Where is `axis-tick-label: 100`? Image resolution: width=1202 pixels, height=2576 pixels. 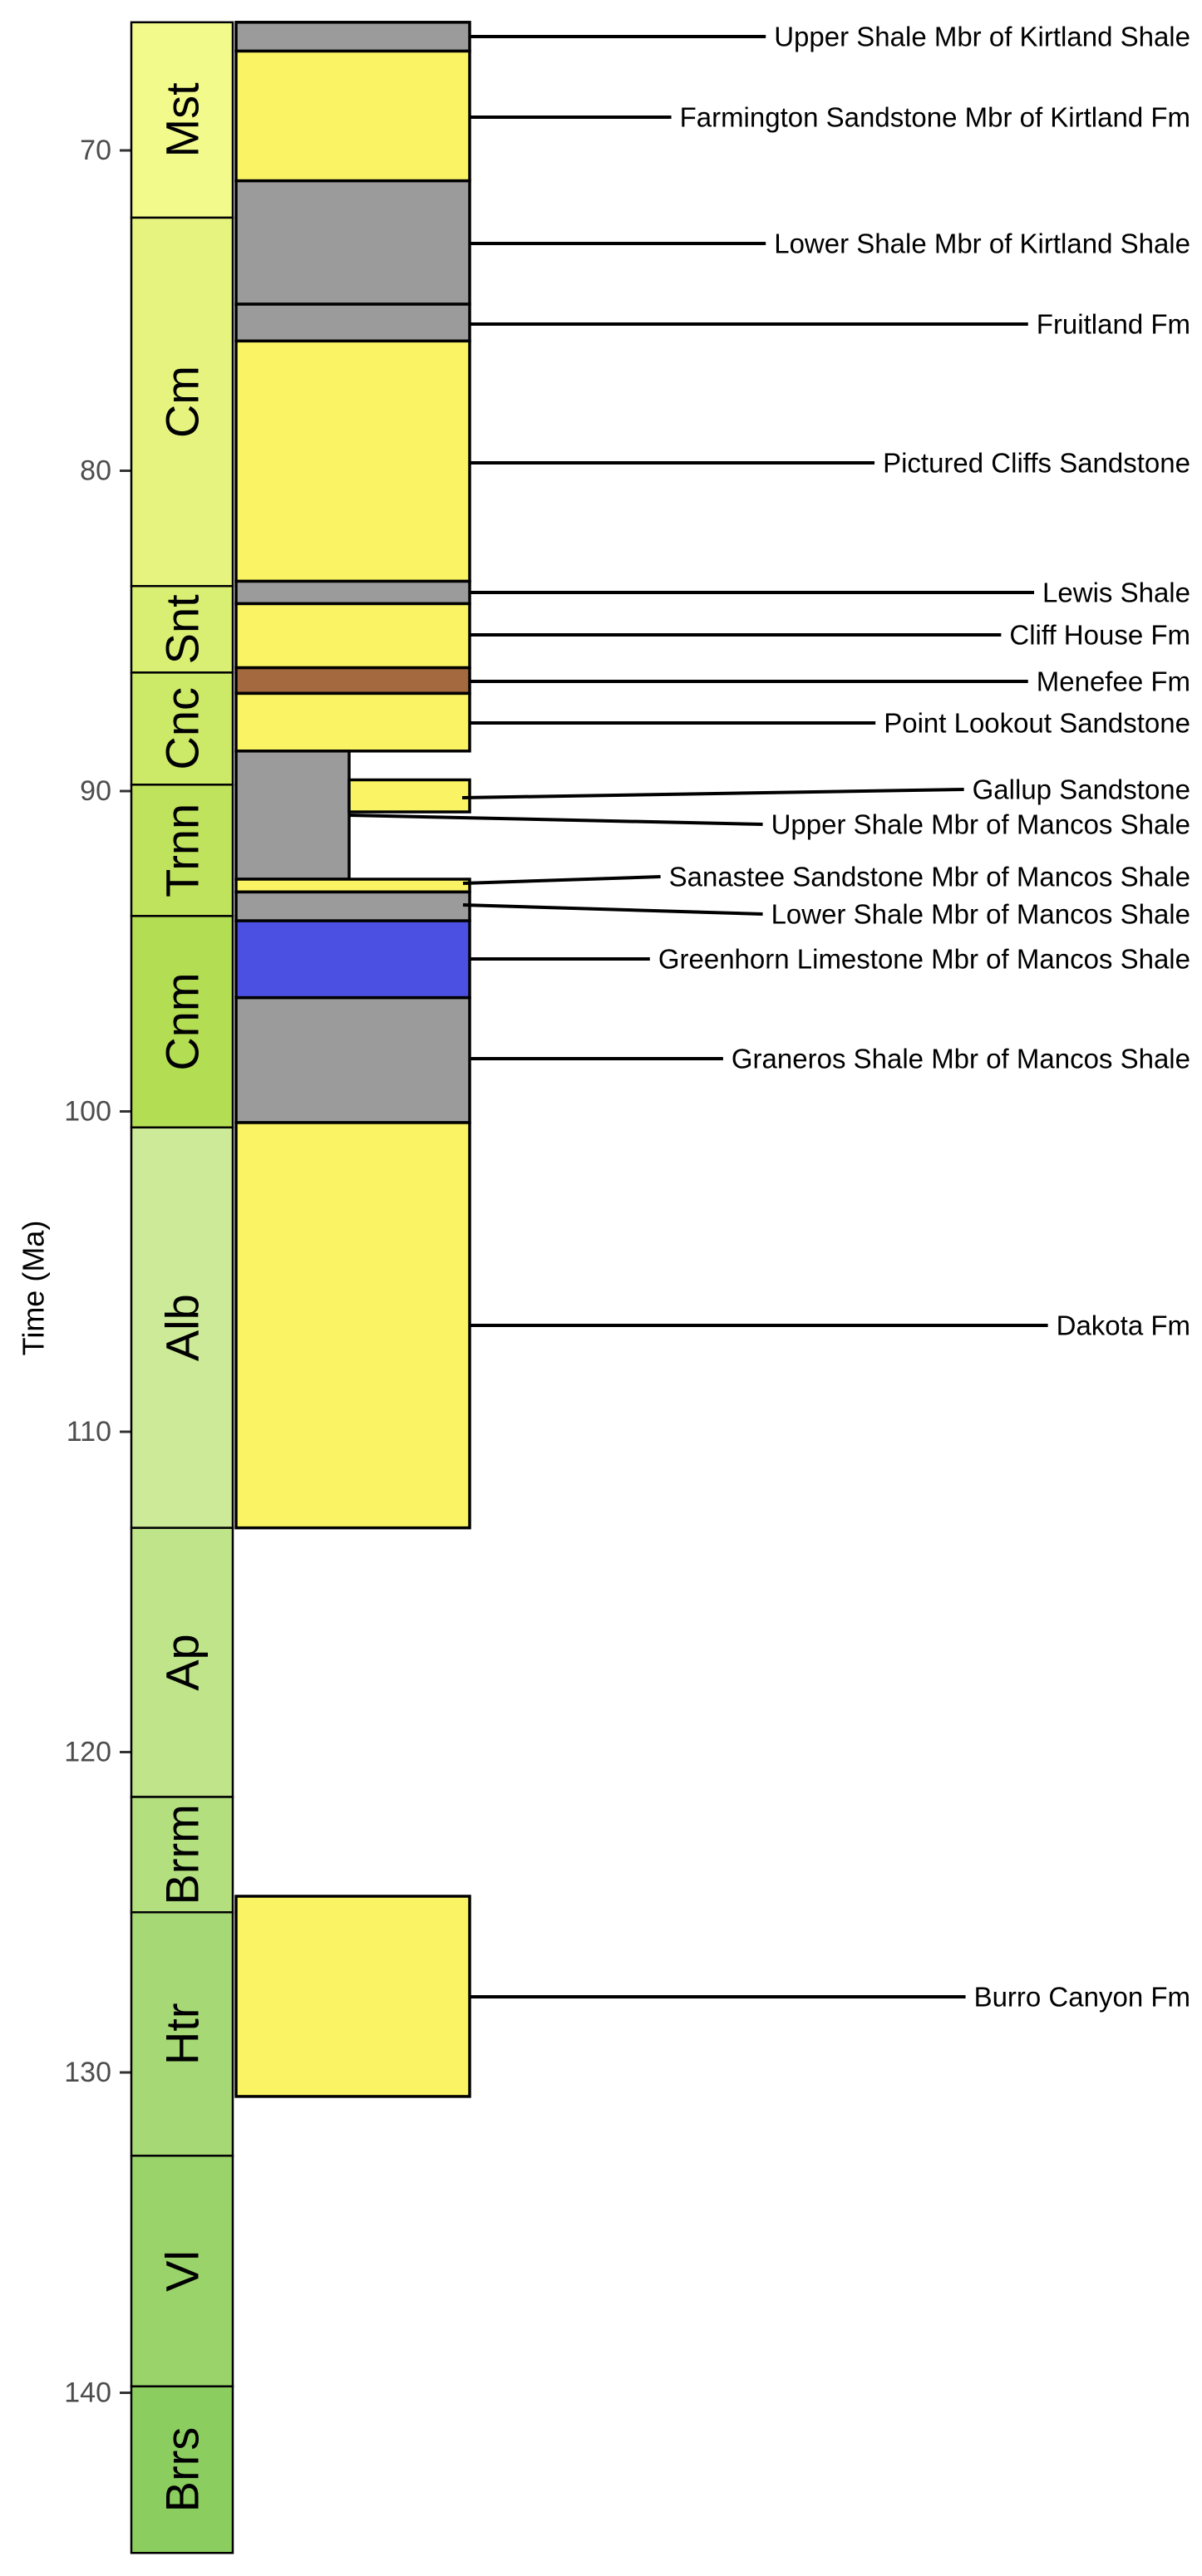
axis-tick-label: 100 is located at coordinates (88, 1112).